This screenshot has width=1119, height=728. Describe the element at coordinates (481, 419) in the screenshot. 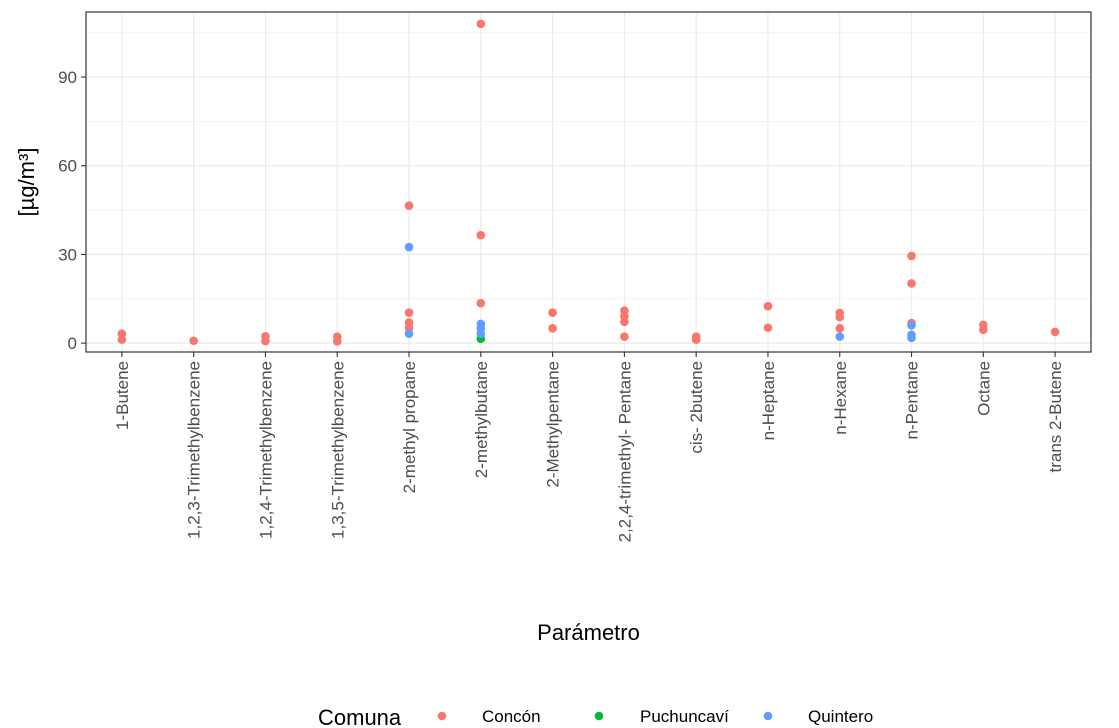

I see `x-tick-label: 2-methylbutane` at that location.